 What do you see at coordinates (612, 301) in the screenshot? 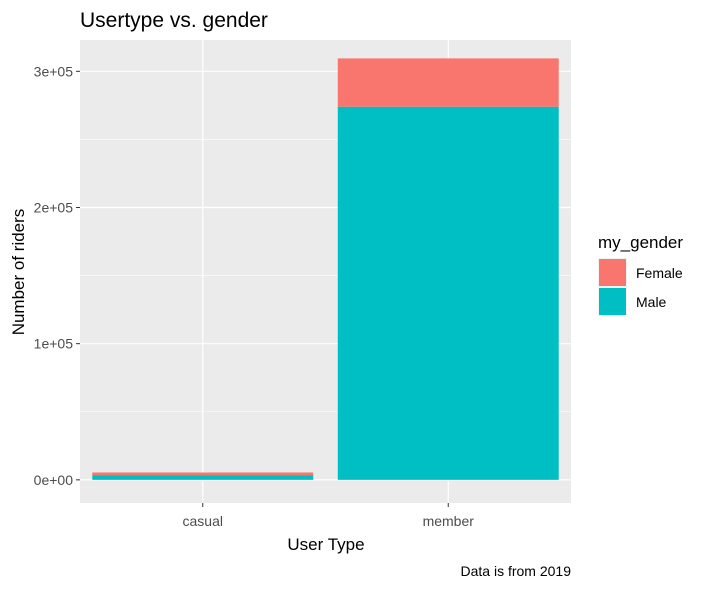
I see `legend-swatch-male` at bounding box center [612, 301].